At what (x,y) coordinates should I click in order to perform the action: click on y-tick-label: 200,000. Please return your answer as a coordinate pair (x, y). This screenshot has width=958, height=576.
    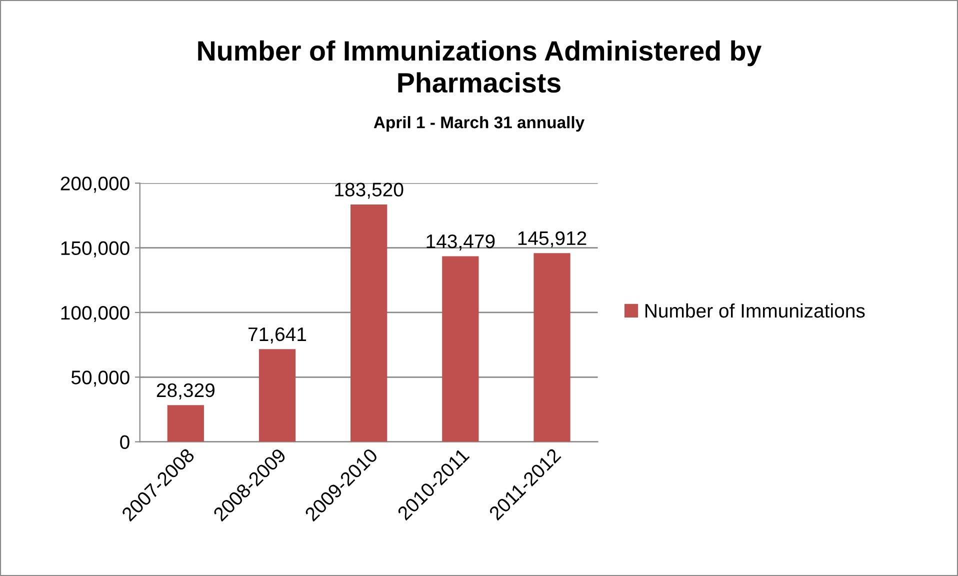
    Looking at the image, I should click on (95, 184).